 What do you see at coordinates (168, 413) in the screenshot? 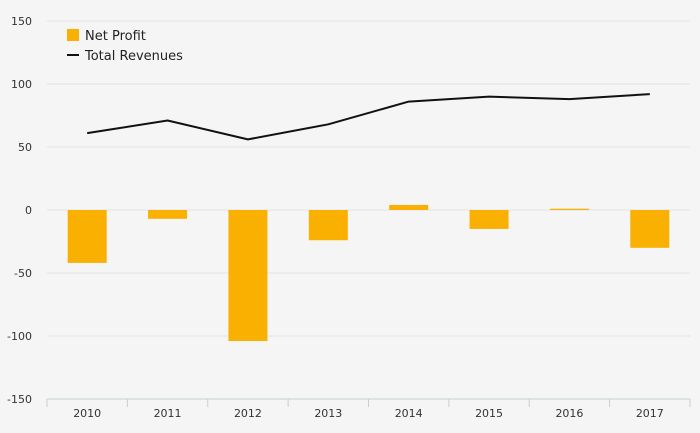
I see `x-tick-label: 2011` at bounding box center [168, 413].